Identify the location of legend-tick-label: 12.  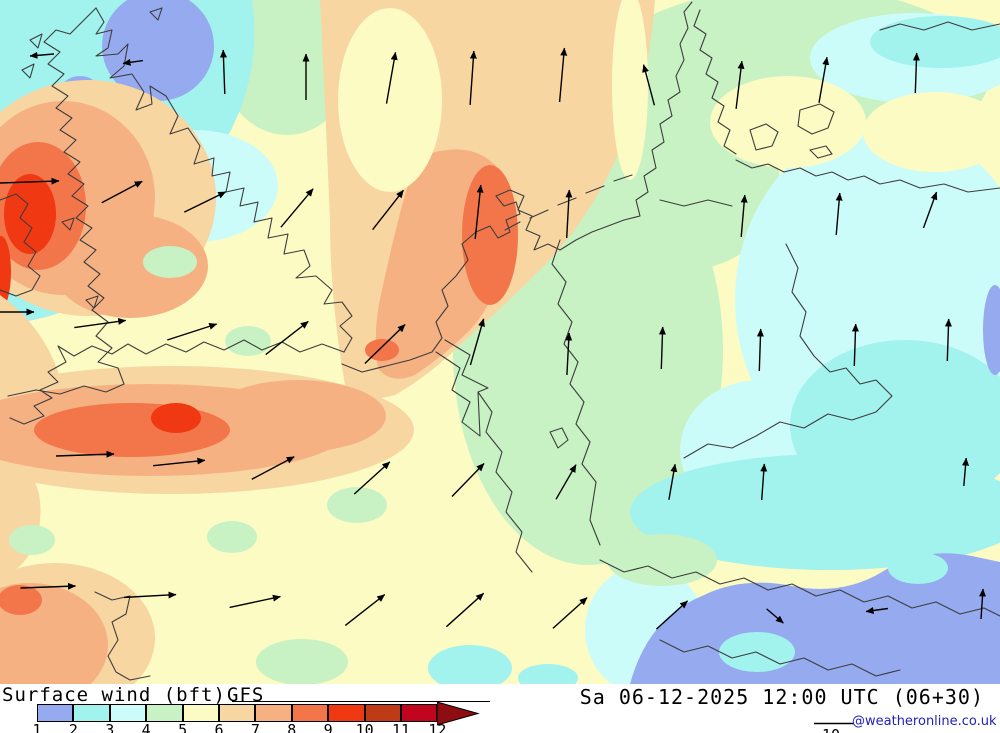
(437, 727).